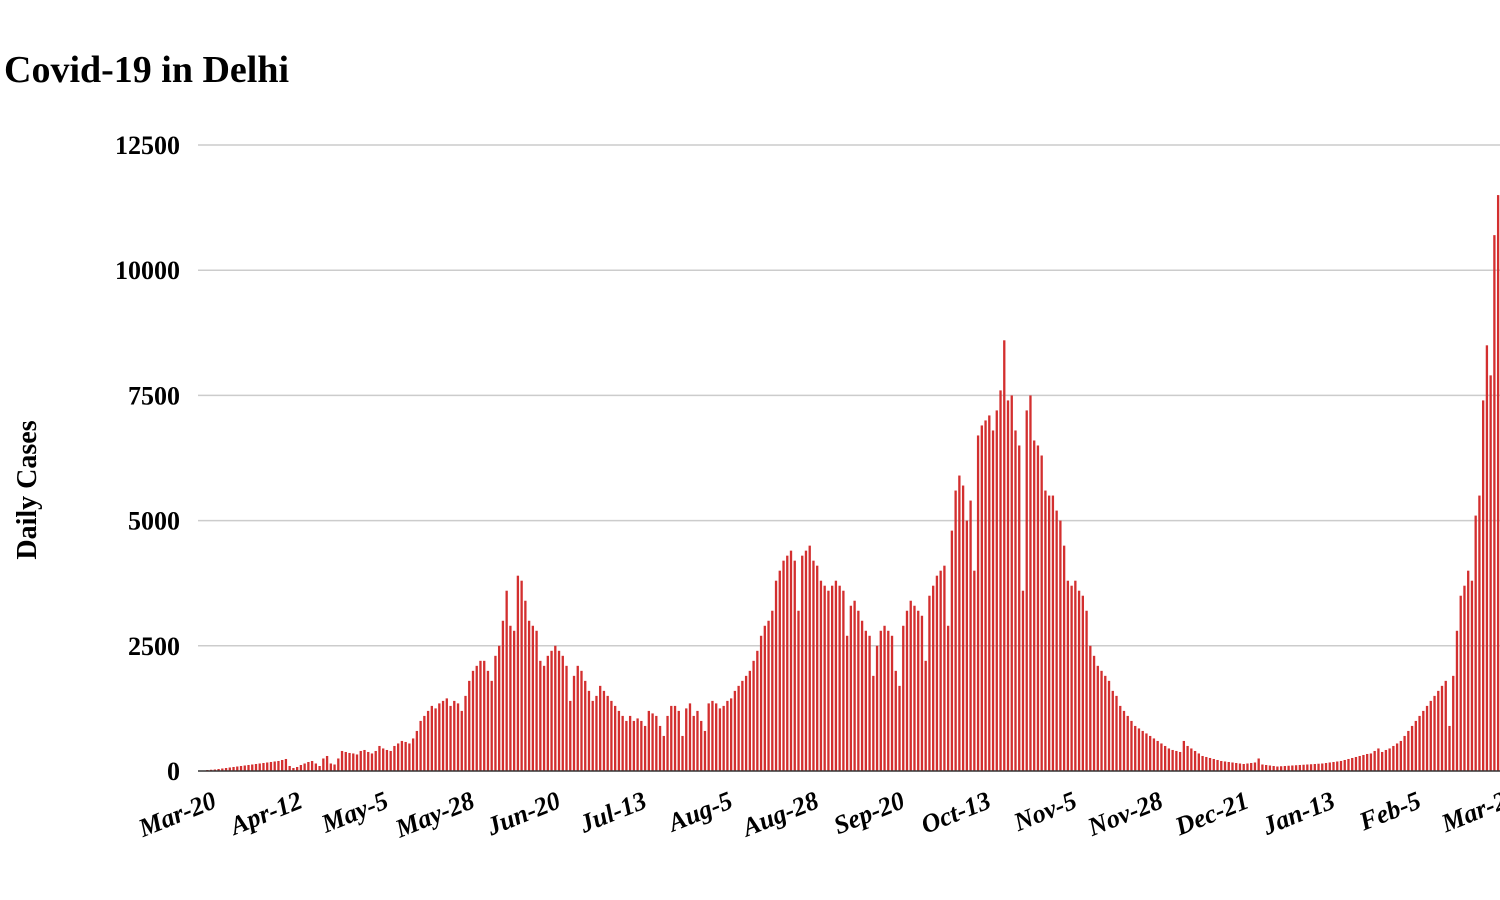 Image resolution: width=1500 pixels, height=900 pixels. Describe the element at coordinates (154, 395) in the screenshot. I see `y-tick-label: 7500` at that location.